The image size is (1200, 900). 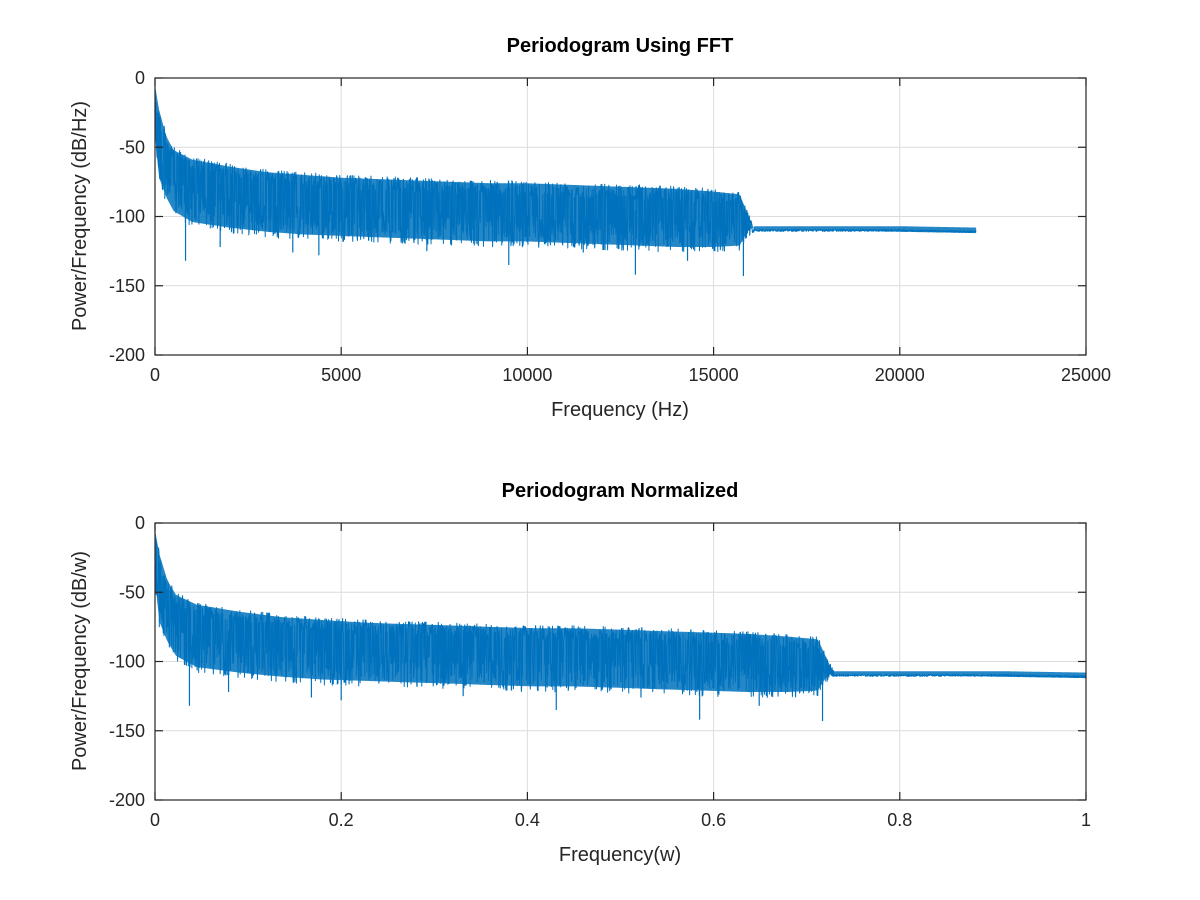 What do you see at coordinates (1086, 375) in the screenshot?
I see `x-tick-label: 25000` at bounding box center [1086, 375].